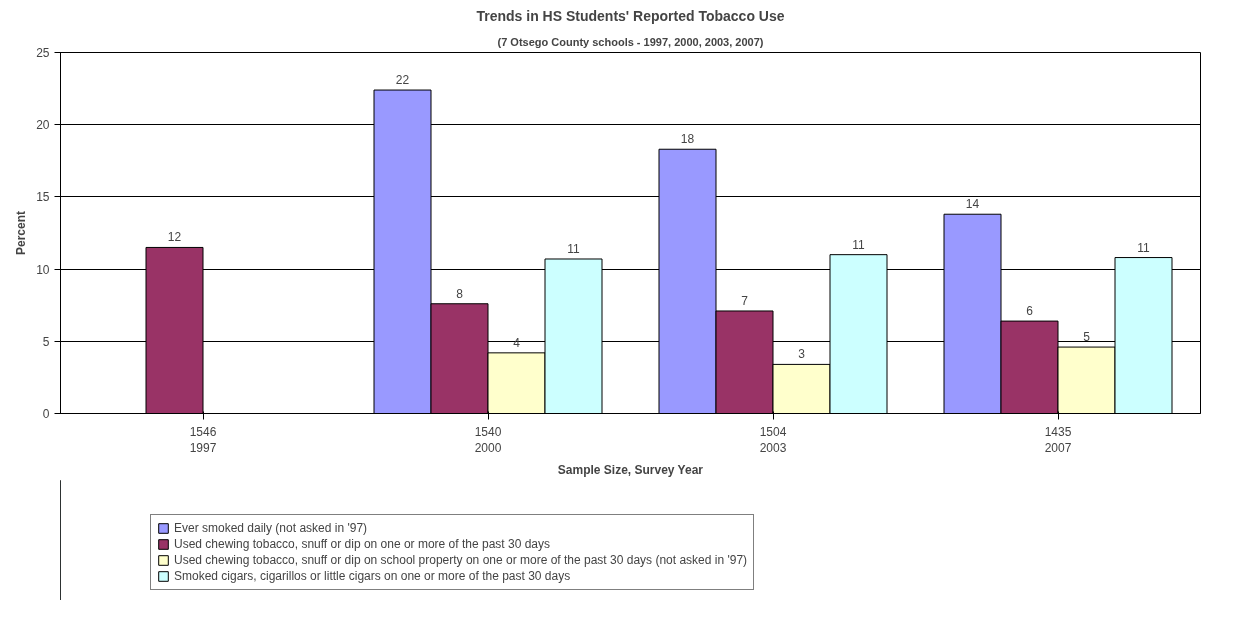 This screenshot has height=633, width=1236. Describe the element at coordinates (802, 354) in the screenshot. I see `data-label: 3` at that location.